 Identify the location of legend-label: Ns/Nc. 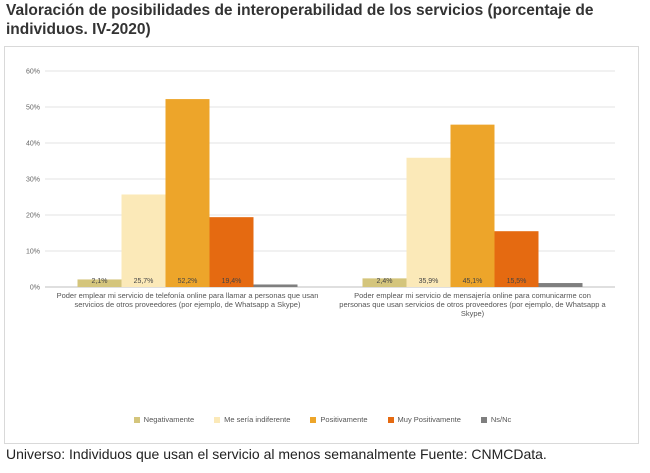
(501, 419).